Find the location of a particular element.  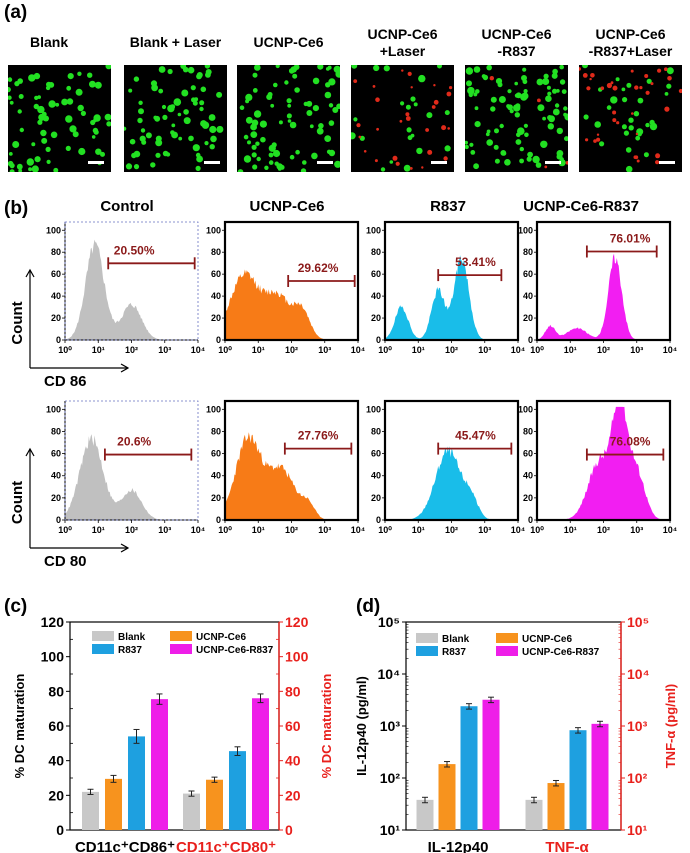

y-axis-label-right: TNF-α (pg/ml) is located at coordinates (670, 726).